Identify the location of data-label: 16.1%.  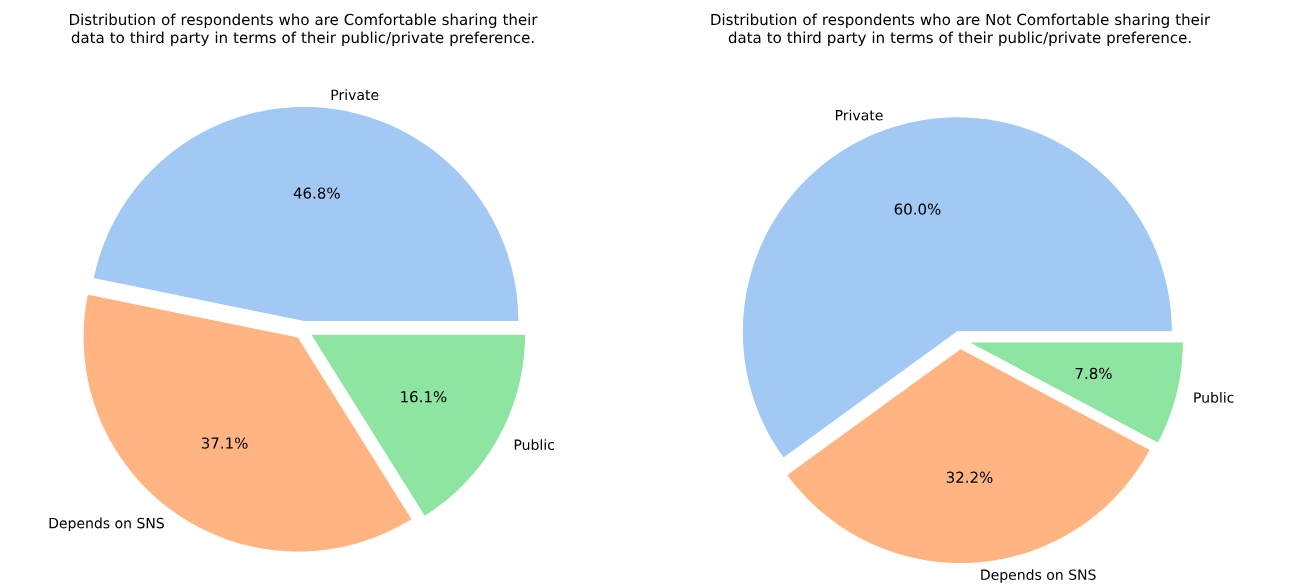
(424, 396).